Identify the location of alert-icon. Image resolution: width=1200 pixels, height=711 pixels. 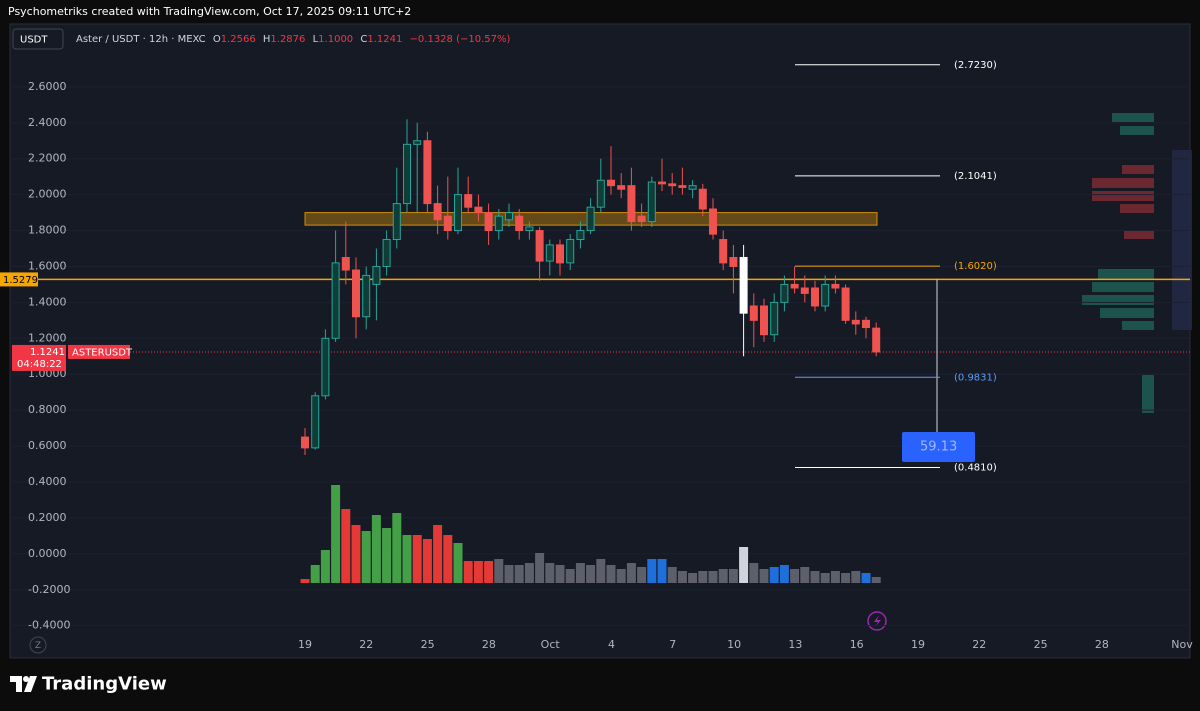
(877, 621).